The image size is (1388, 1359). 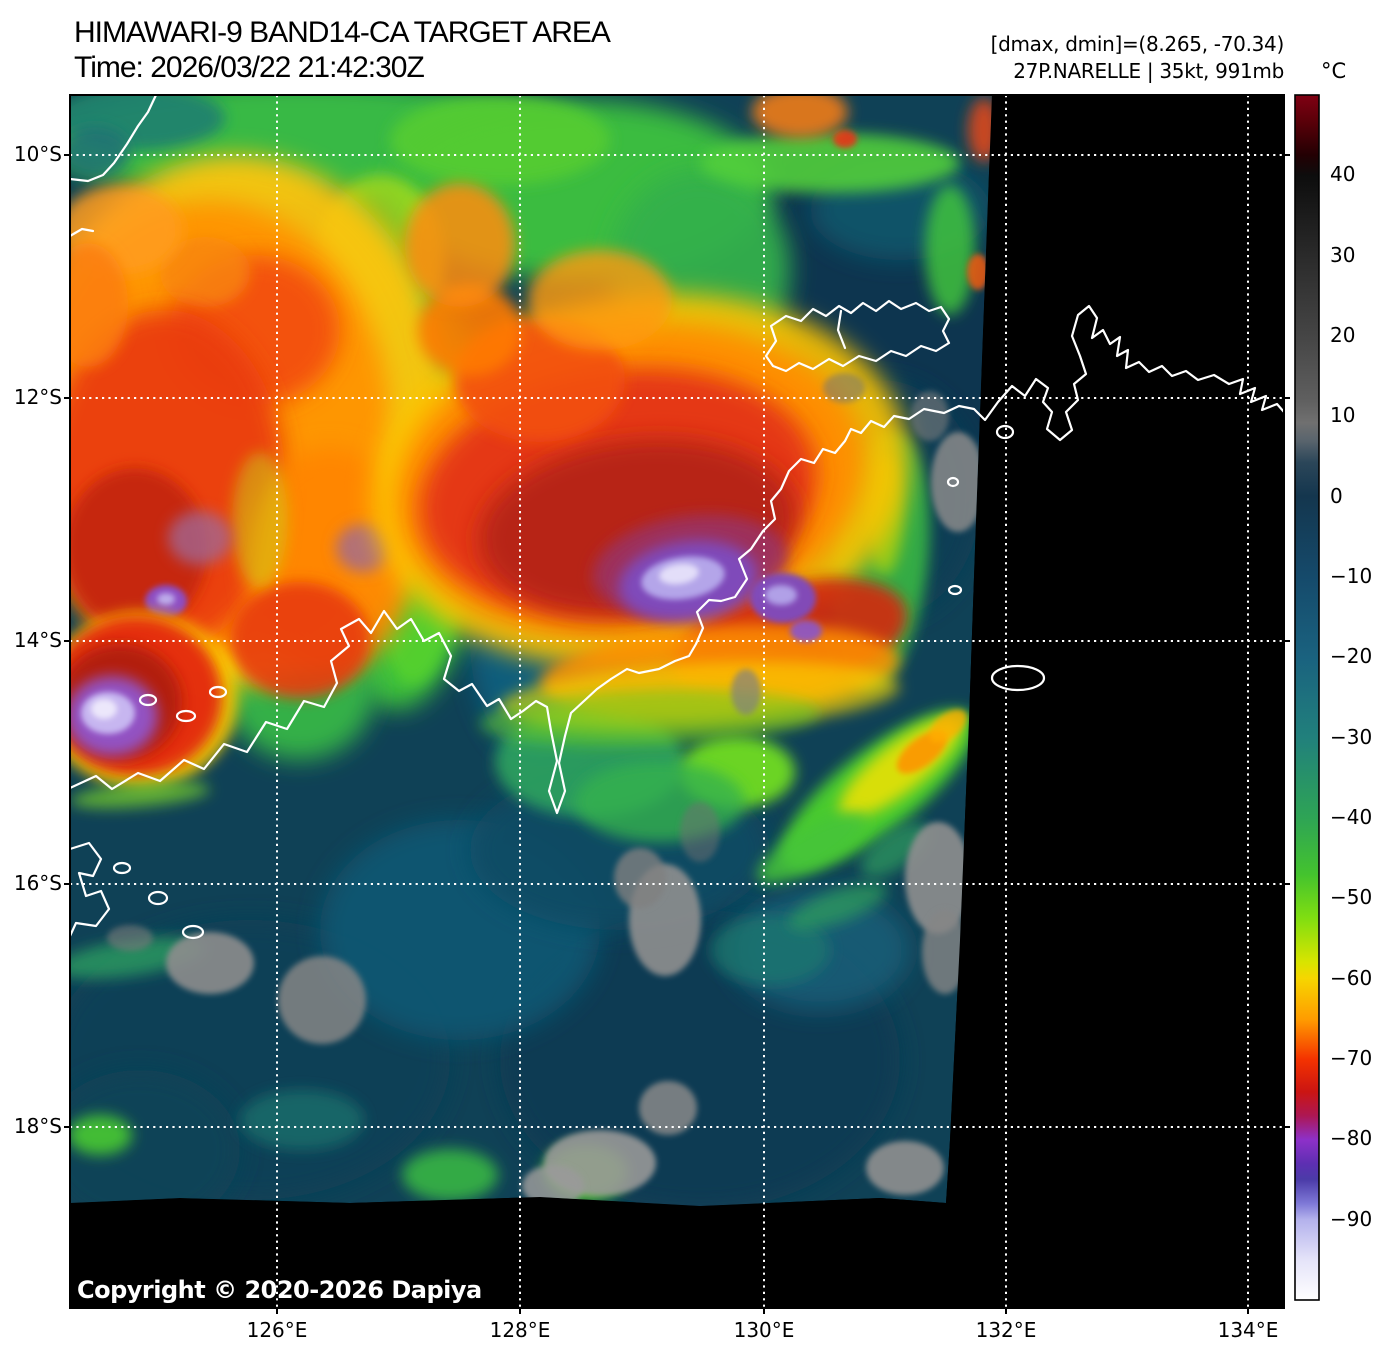 I want to click on lat-tick-label: 18°S, so click(x=37, y=1126).